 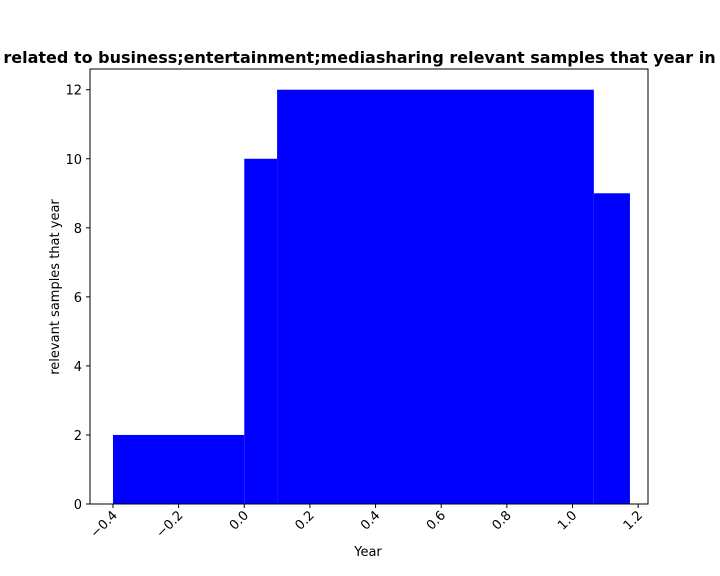 What do you see at coordinates (367, 552) in the screenshot?
I see `x-axis-label: Year` at bounding box center [367, 552].